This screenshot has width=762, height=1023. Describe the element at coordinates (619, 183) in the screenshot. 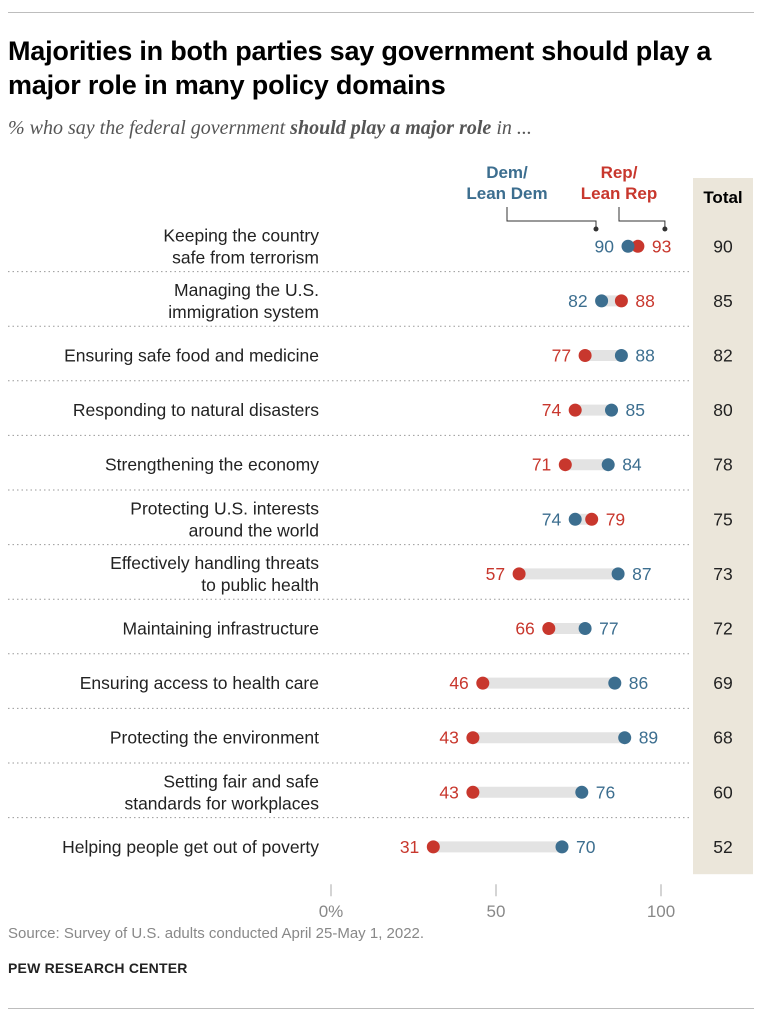

I see `legend-rep: Rep/Lean Rep` at that location.